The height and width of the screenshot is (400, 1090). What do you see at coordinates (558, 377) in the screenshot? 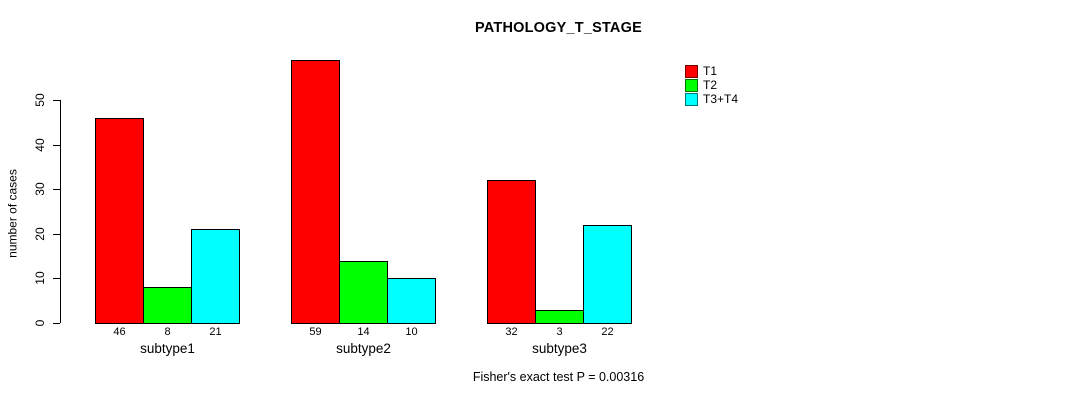
I see `annotation-text: Fisher's exact test P = 0.00316` at bounding box center [558, 377].